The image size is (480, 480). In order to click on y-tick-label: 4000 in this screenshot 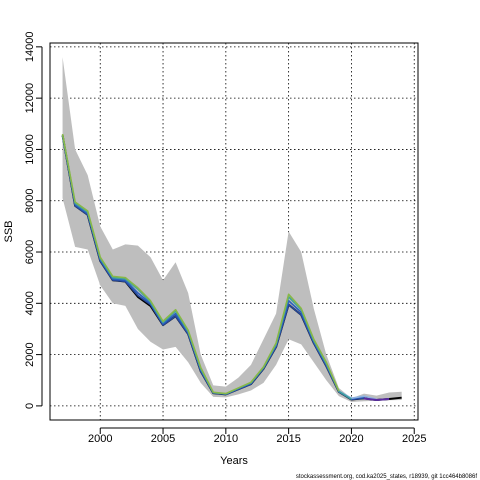, I will do `click(30, 303)`.